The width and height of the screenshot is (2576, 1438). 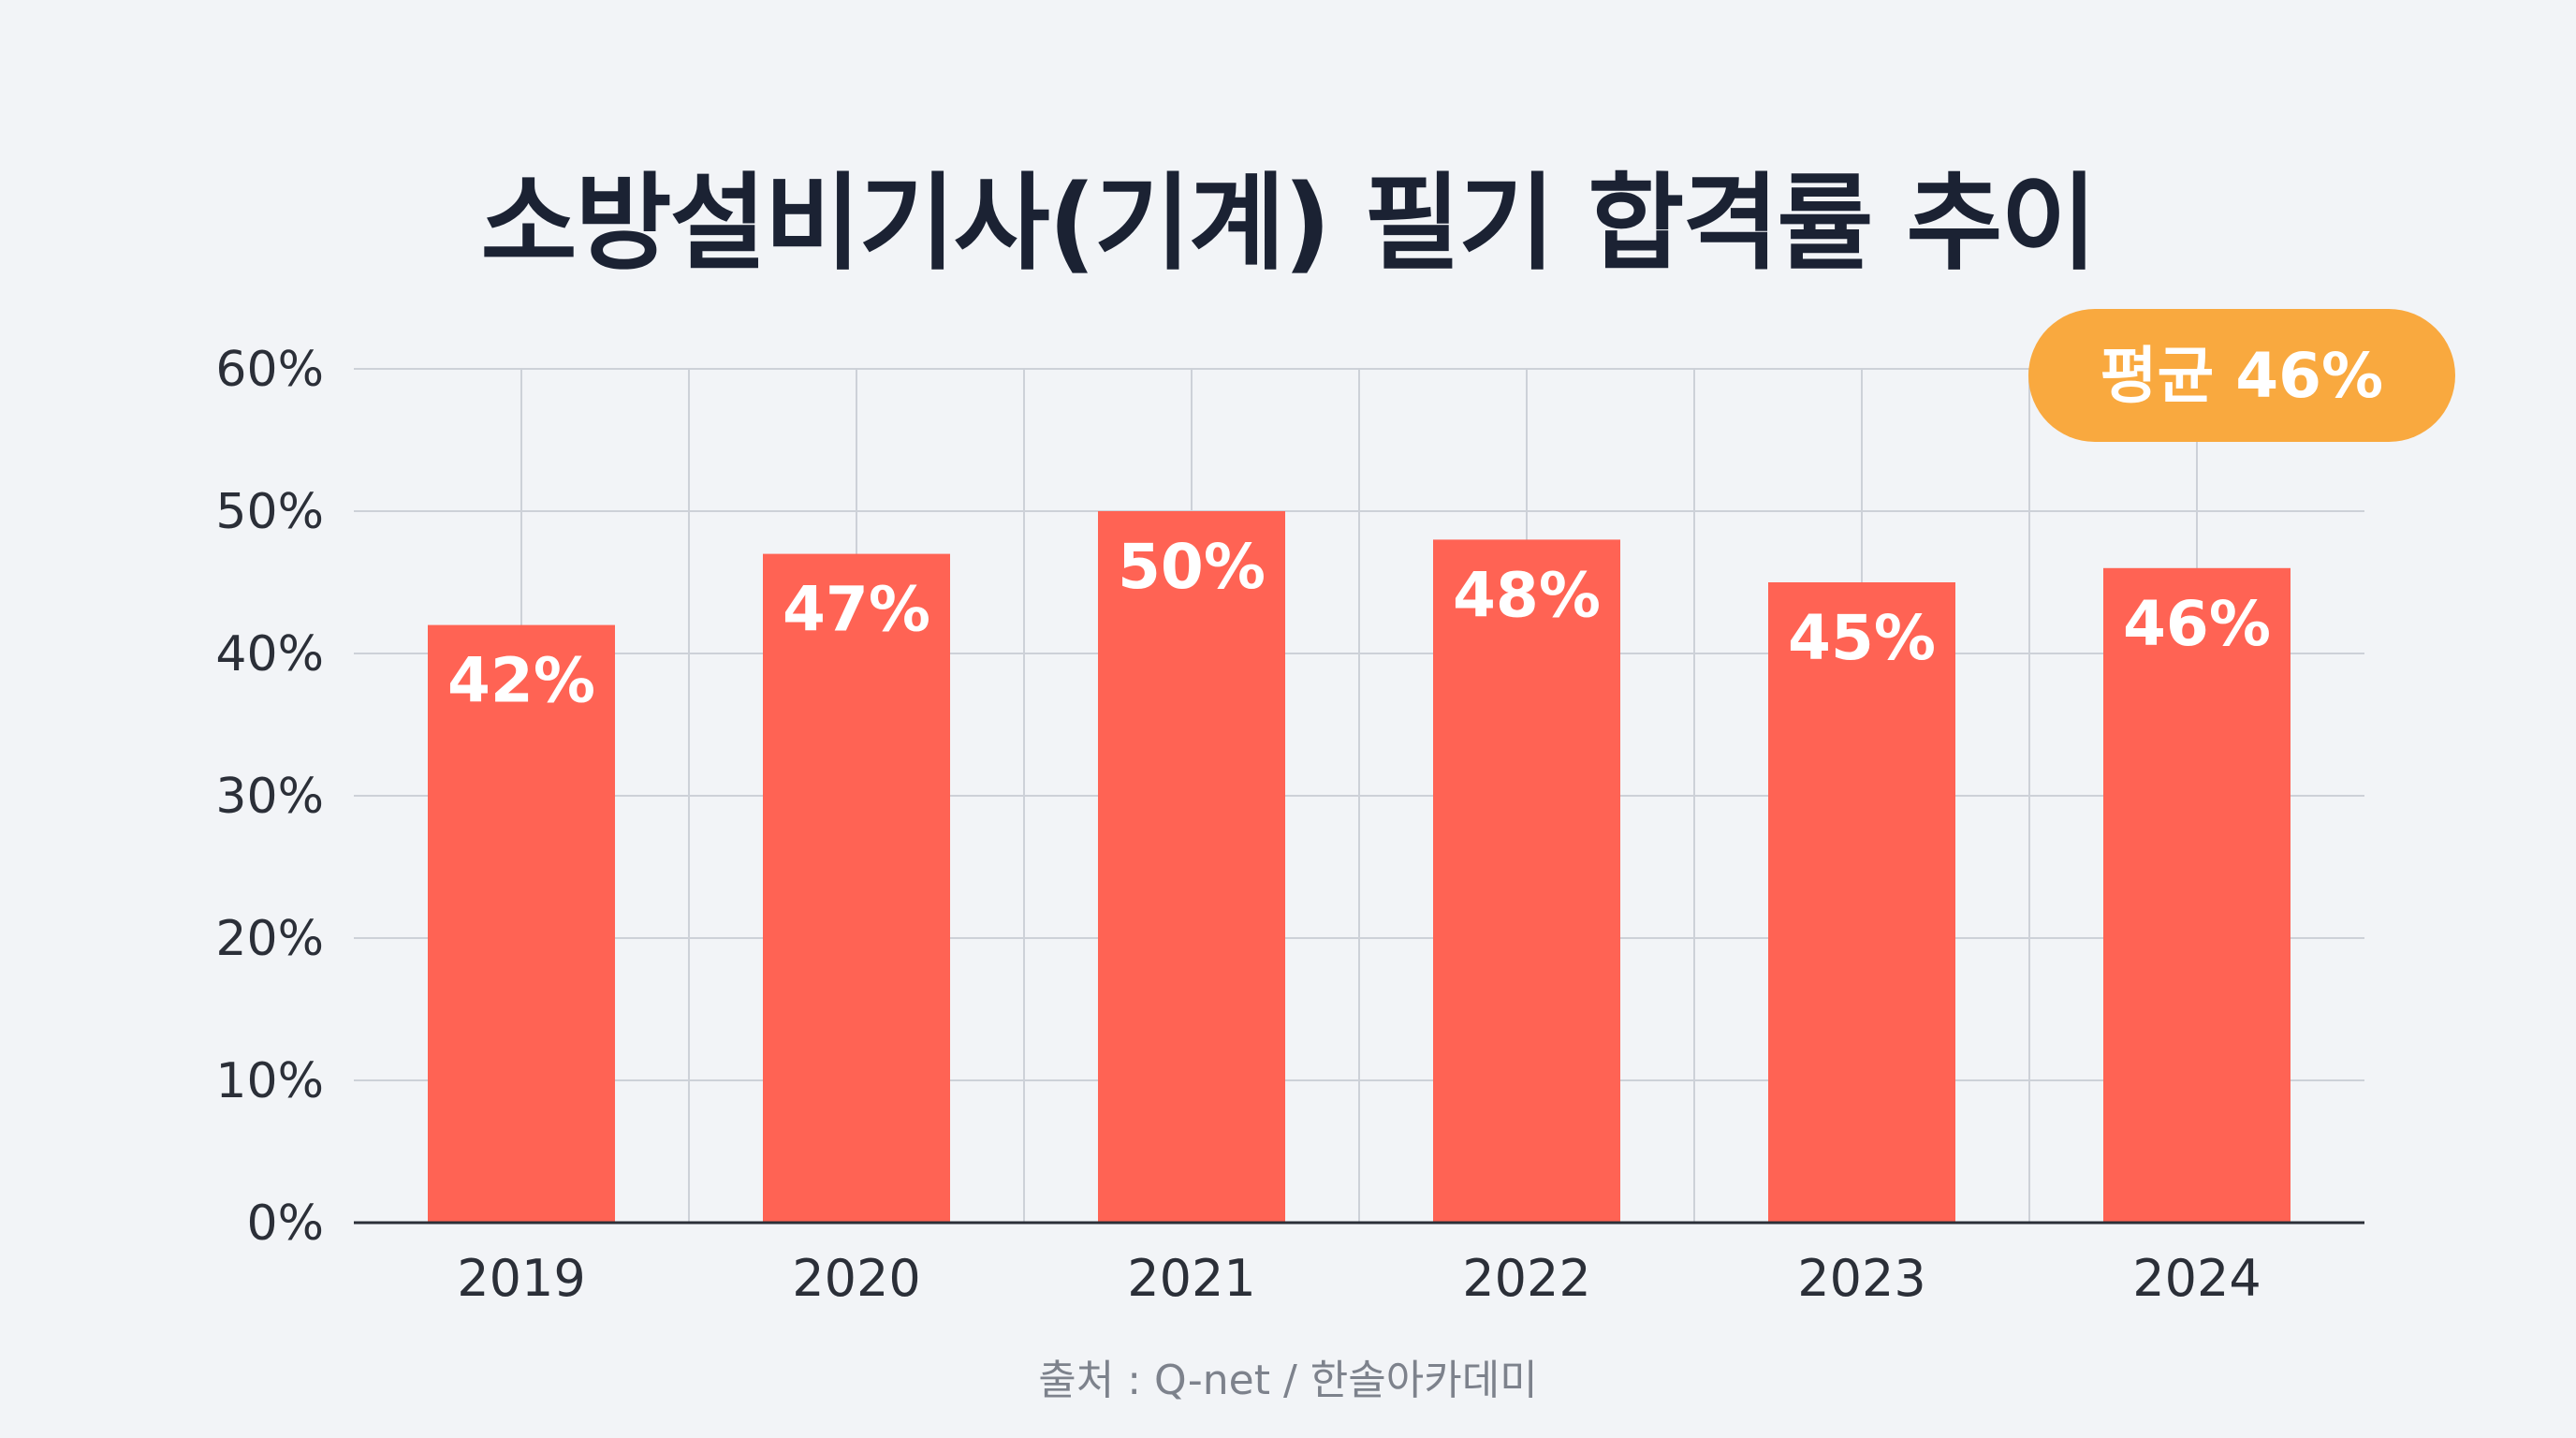 What do you see at coordinates (1526, 881) in the screenshot?
I see `bar-2022` at bounding box center [1526, 881].